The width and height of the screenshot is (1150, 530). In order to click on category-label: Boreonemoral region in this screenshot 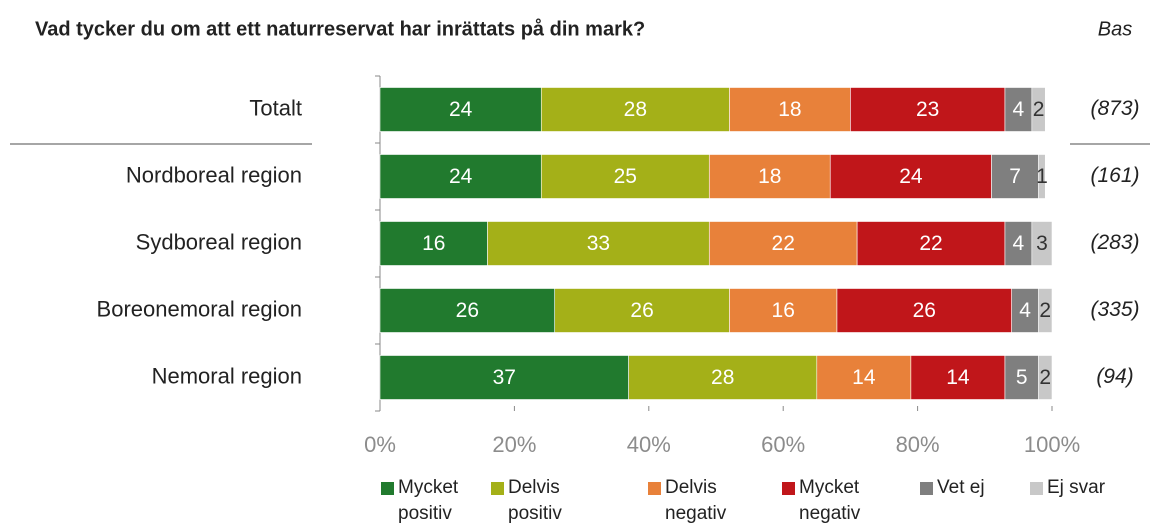, I will do `click(199, 308)`.